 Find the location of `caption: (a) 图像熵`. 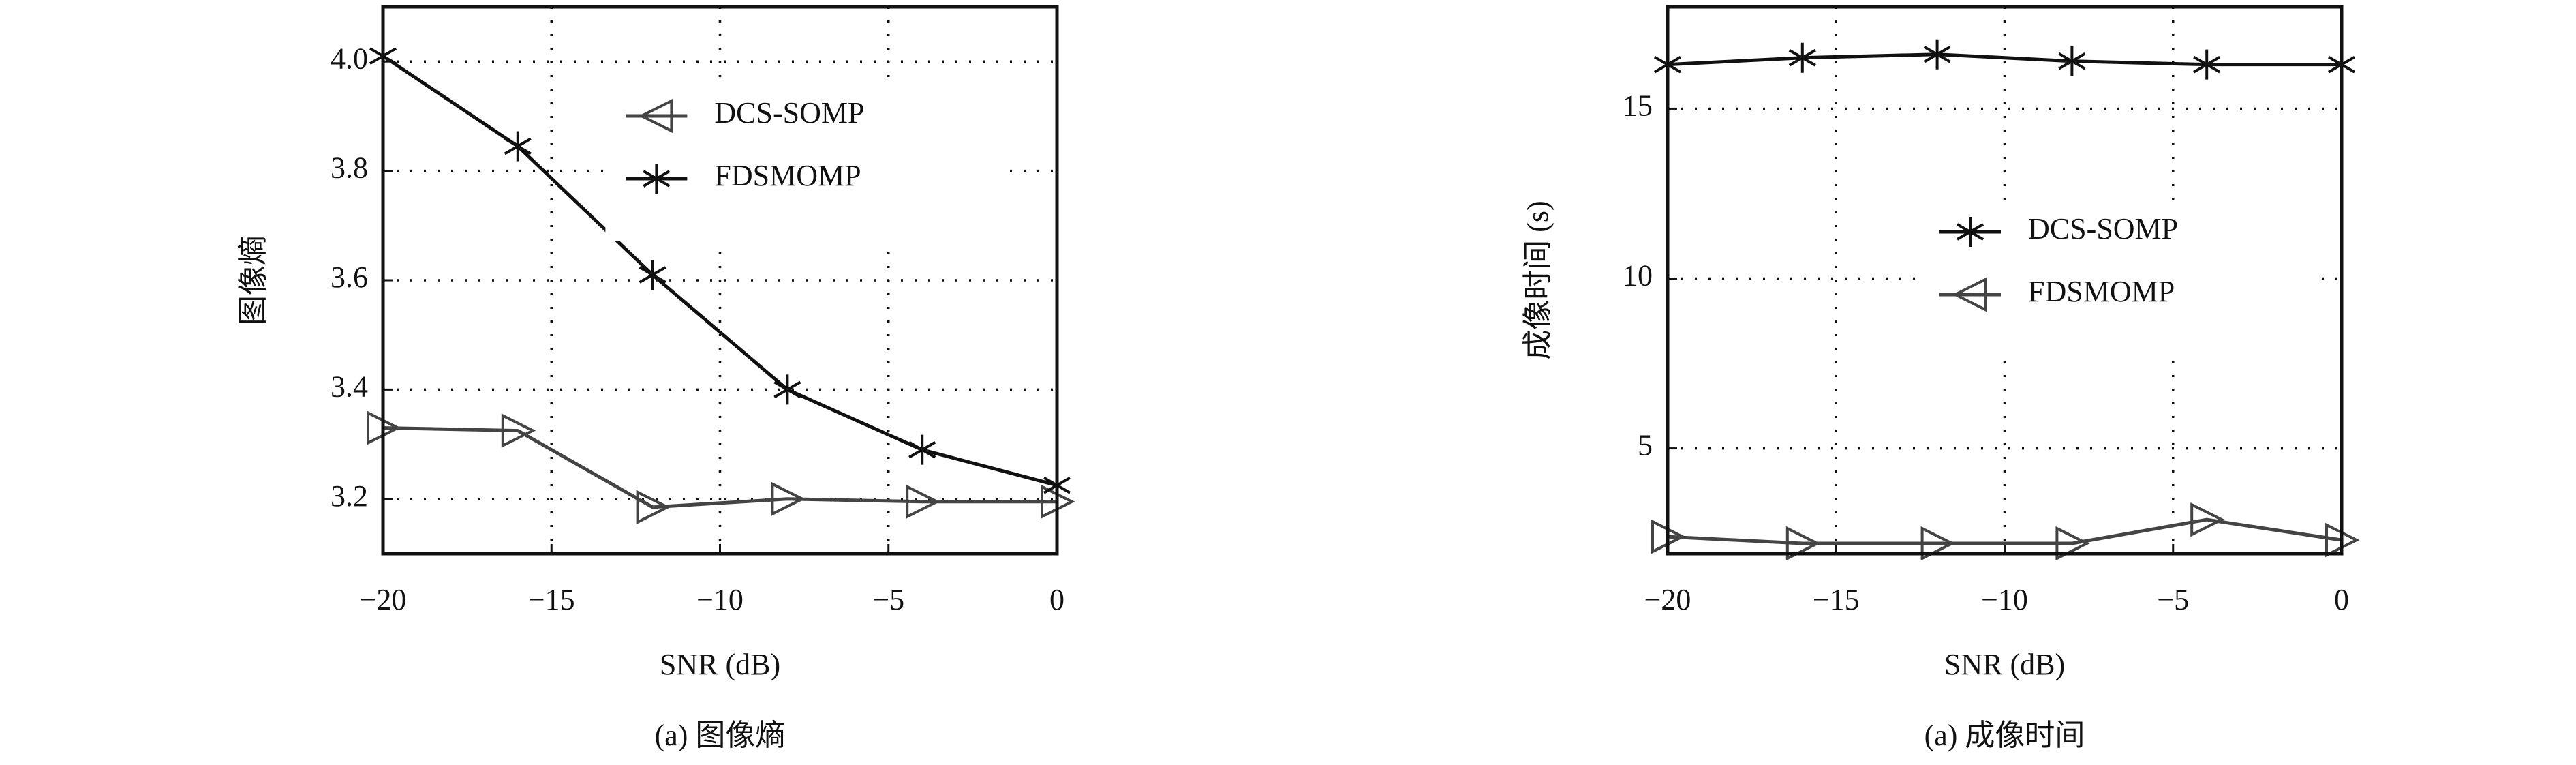

caption: (a) 图像熵 is located at coordinates (720, 735).